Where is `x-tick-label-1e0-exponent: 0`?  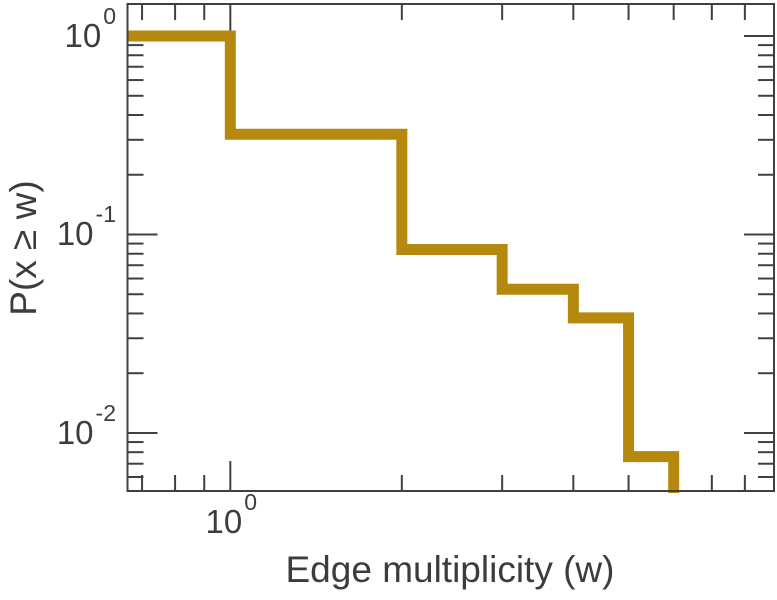 x-tick-label-1e0-exponent: 0 is located at coordinates (251, 502).